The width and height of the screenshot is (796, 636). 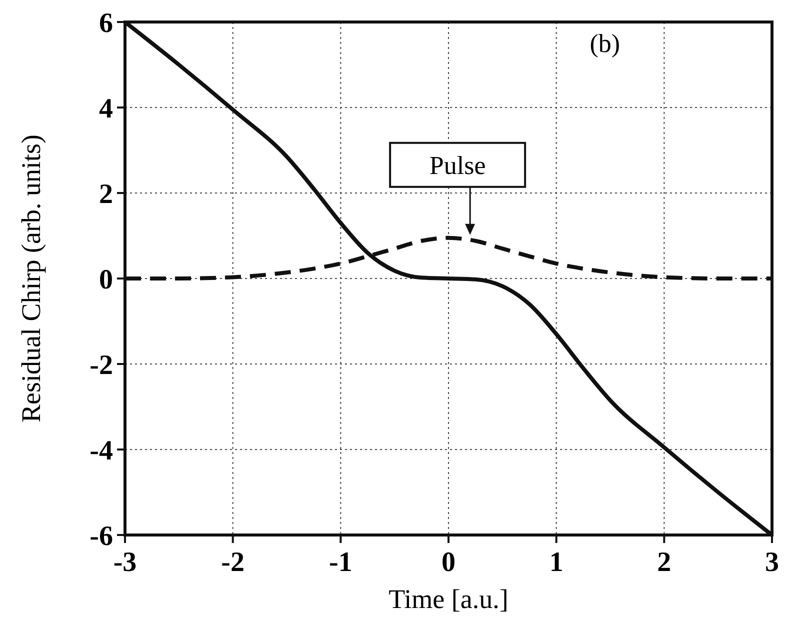 I want to click on y-tick-label: 4, so click(x=106, y=108).